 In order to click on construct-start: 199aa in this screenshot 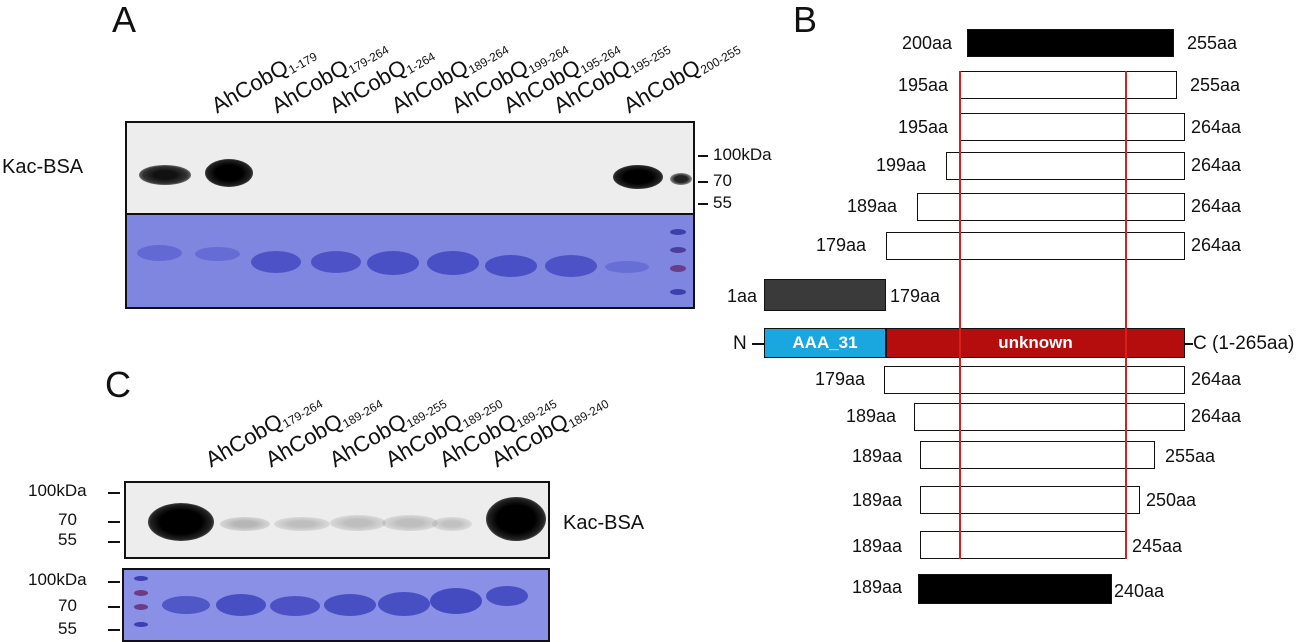, I will do `click(901, 165)`.